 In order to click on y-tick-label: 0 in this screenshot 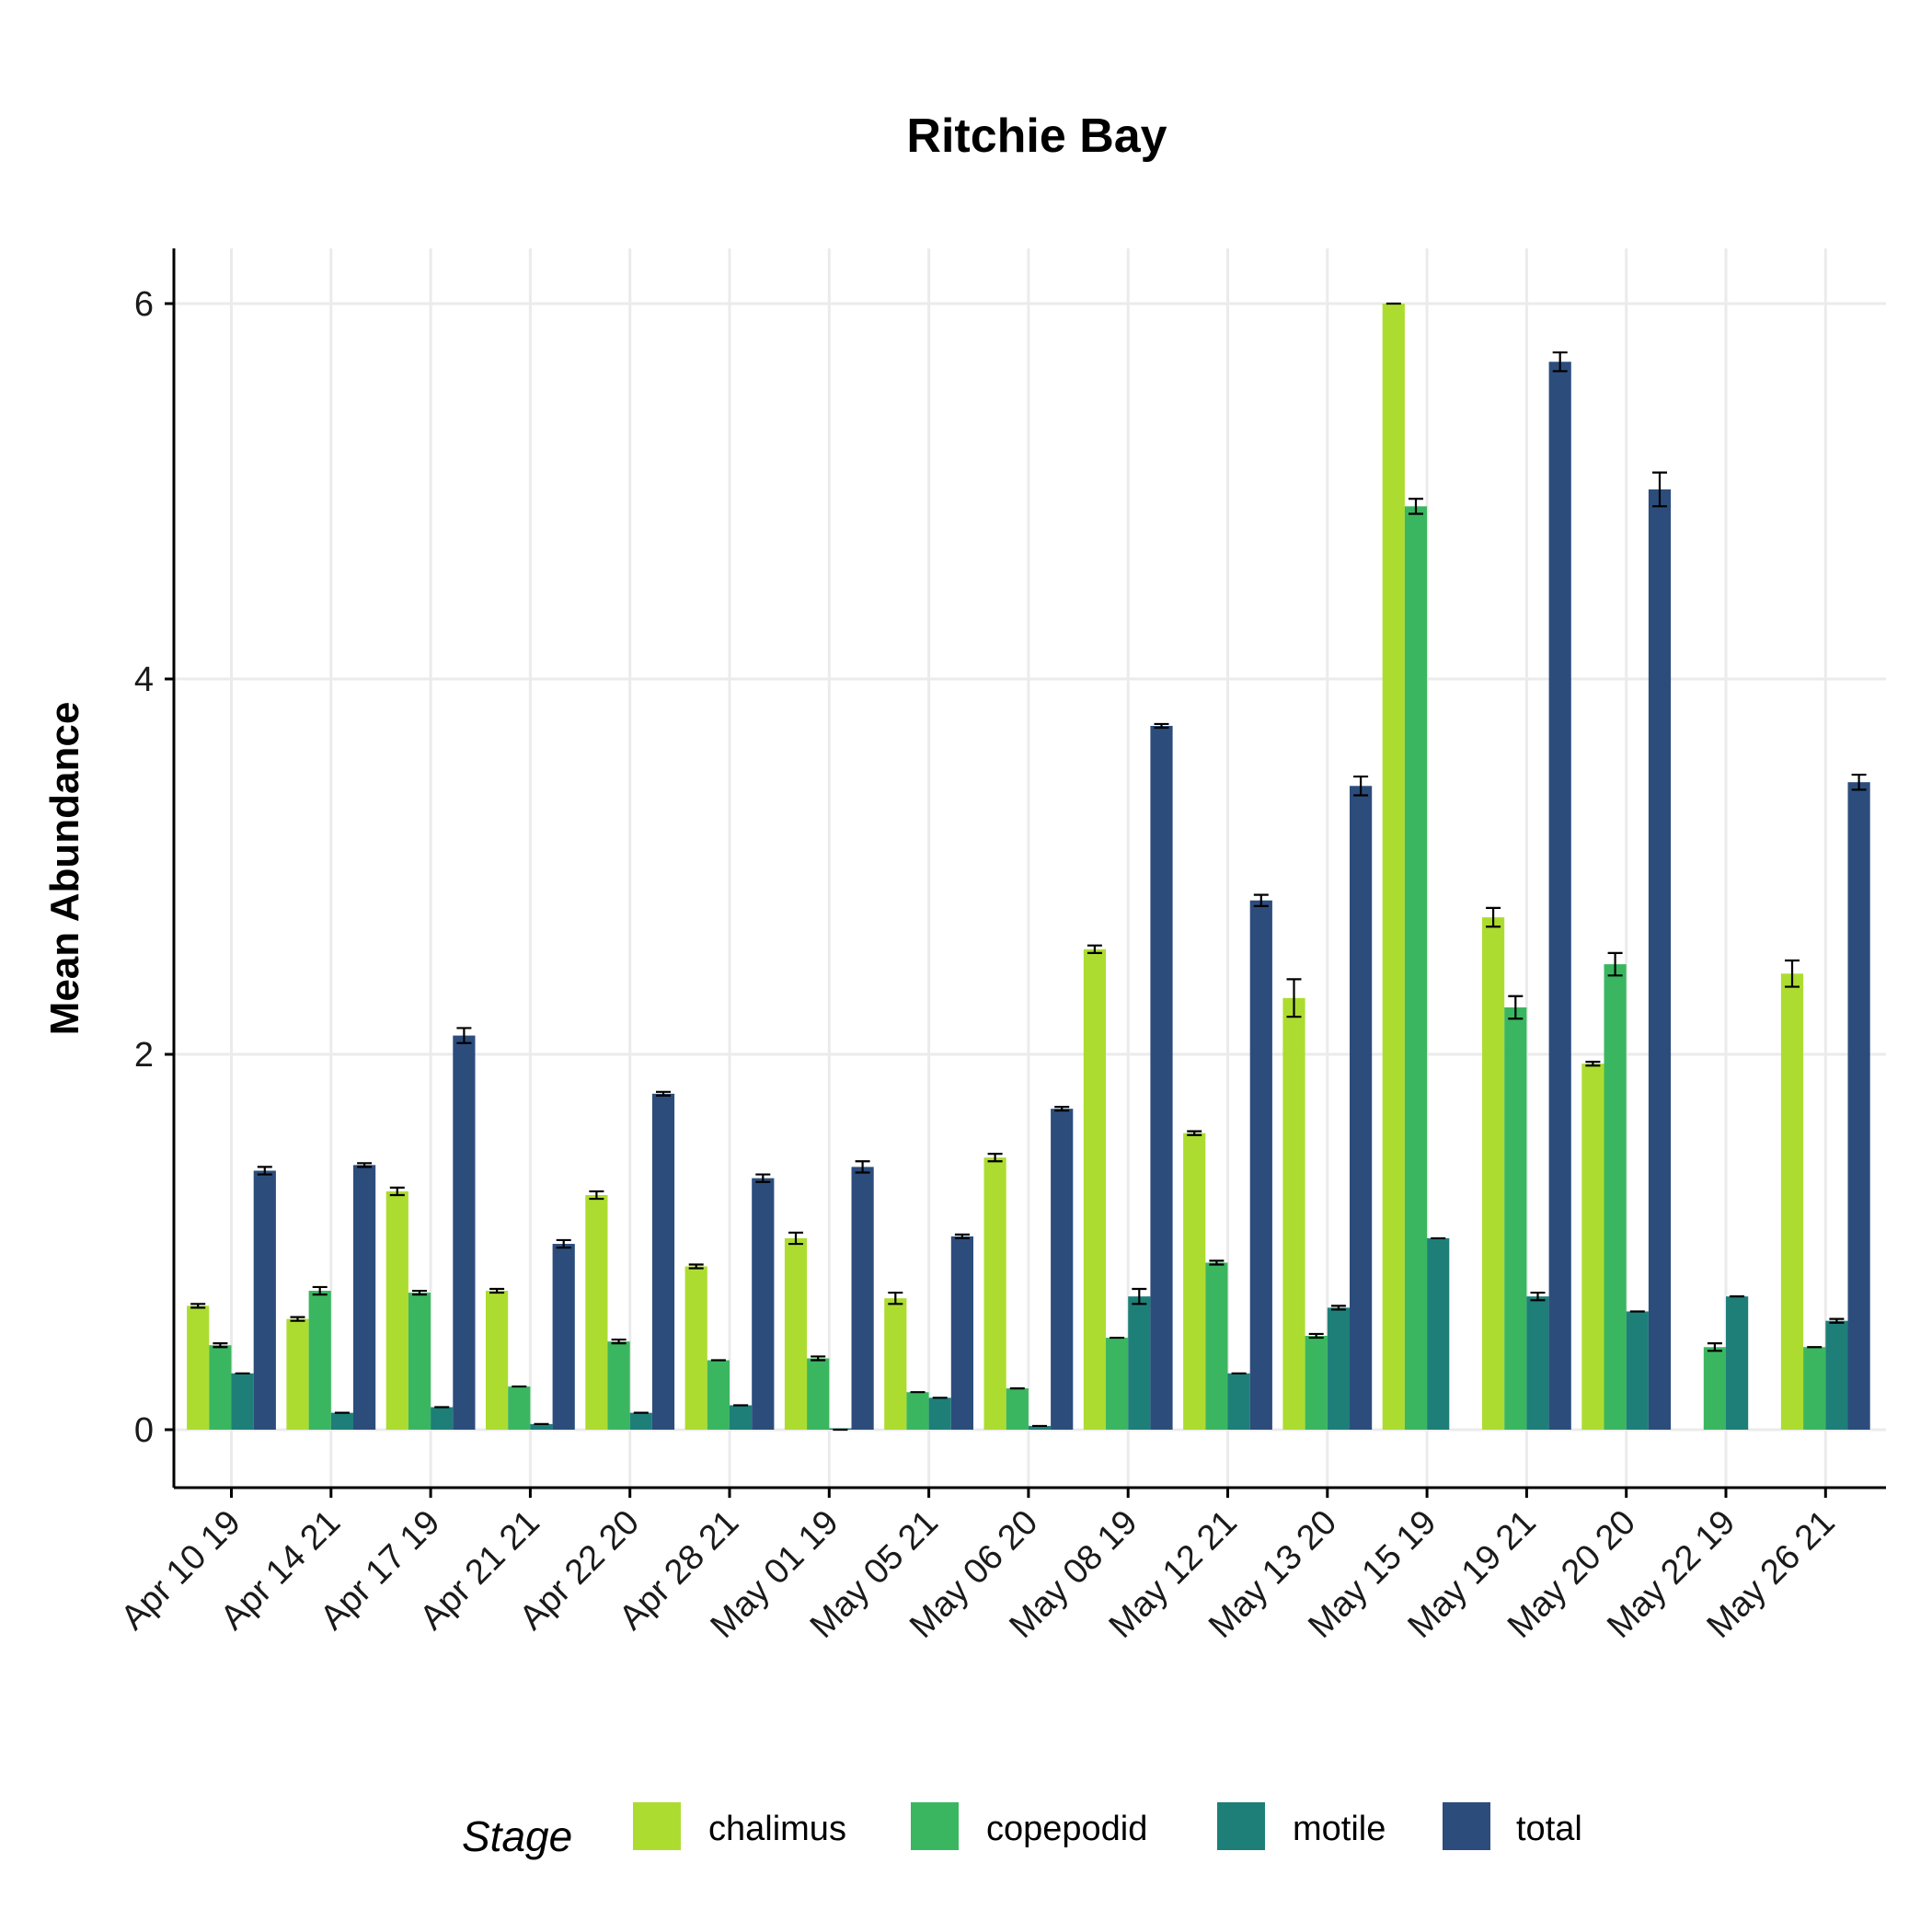, I will do `click(144, 1430)`.